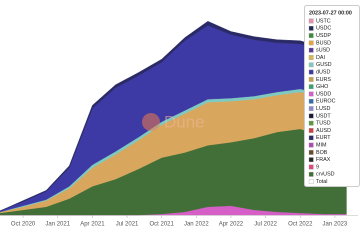  Describe the element at coordinates (323, 51) in the screenshot. I see `tooltip-item: sUSD` at that location.